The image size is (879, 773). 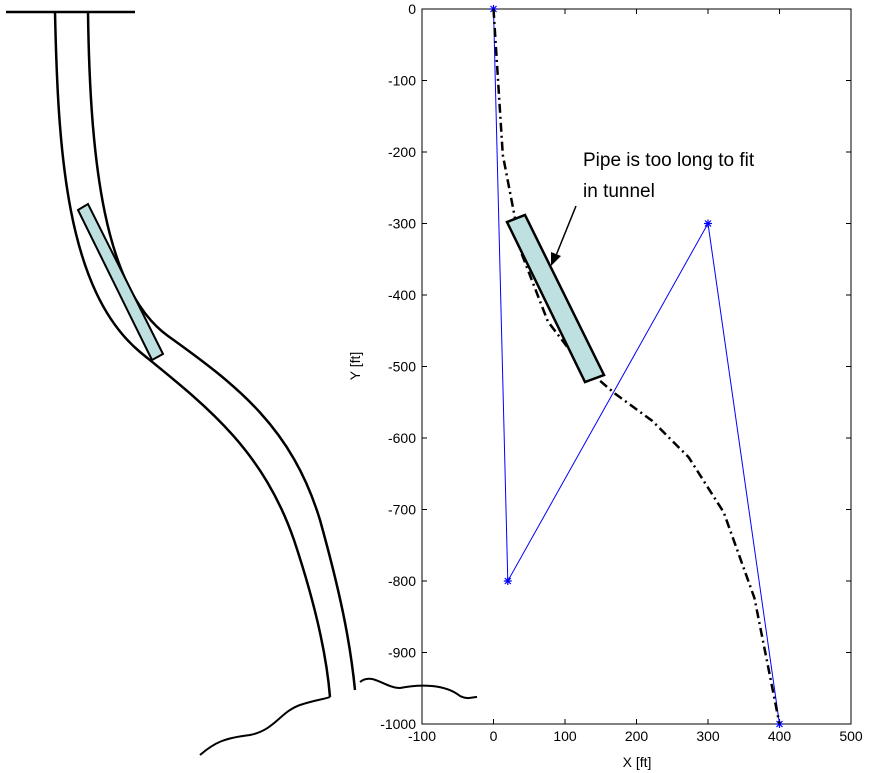 What do you see at coordinates (402, 510) in the screenshot?
I see `y-tick-label: -700` at bounding box center [402, 510].